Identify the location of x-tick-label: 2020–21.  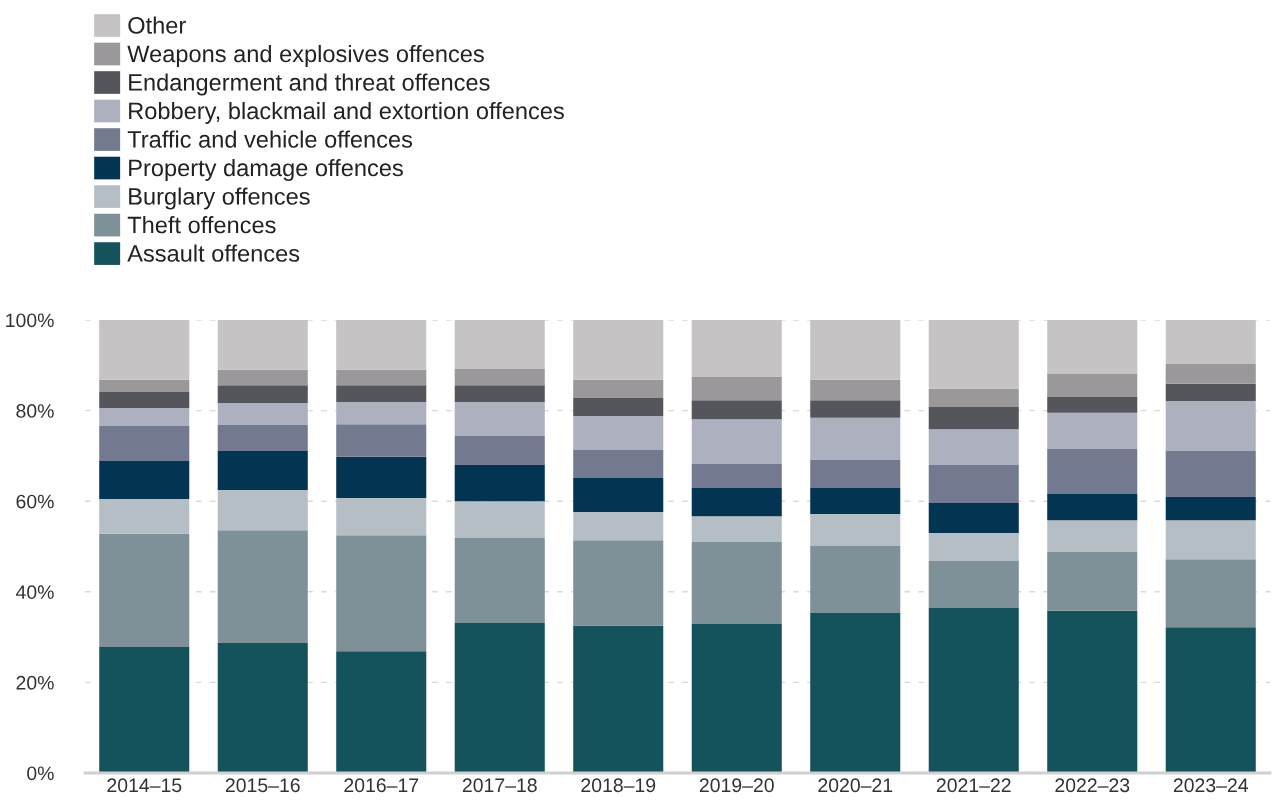
(855, 785).